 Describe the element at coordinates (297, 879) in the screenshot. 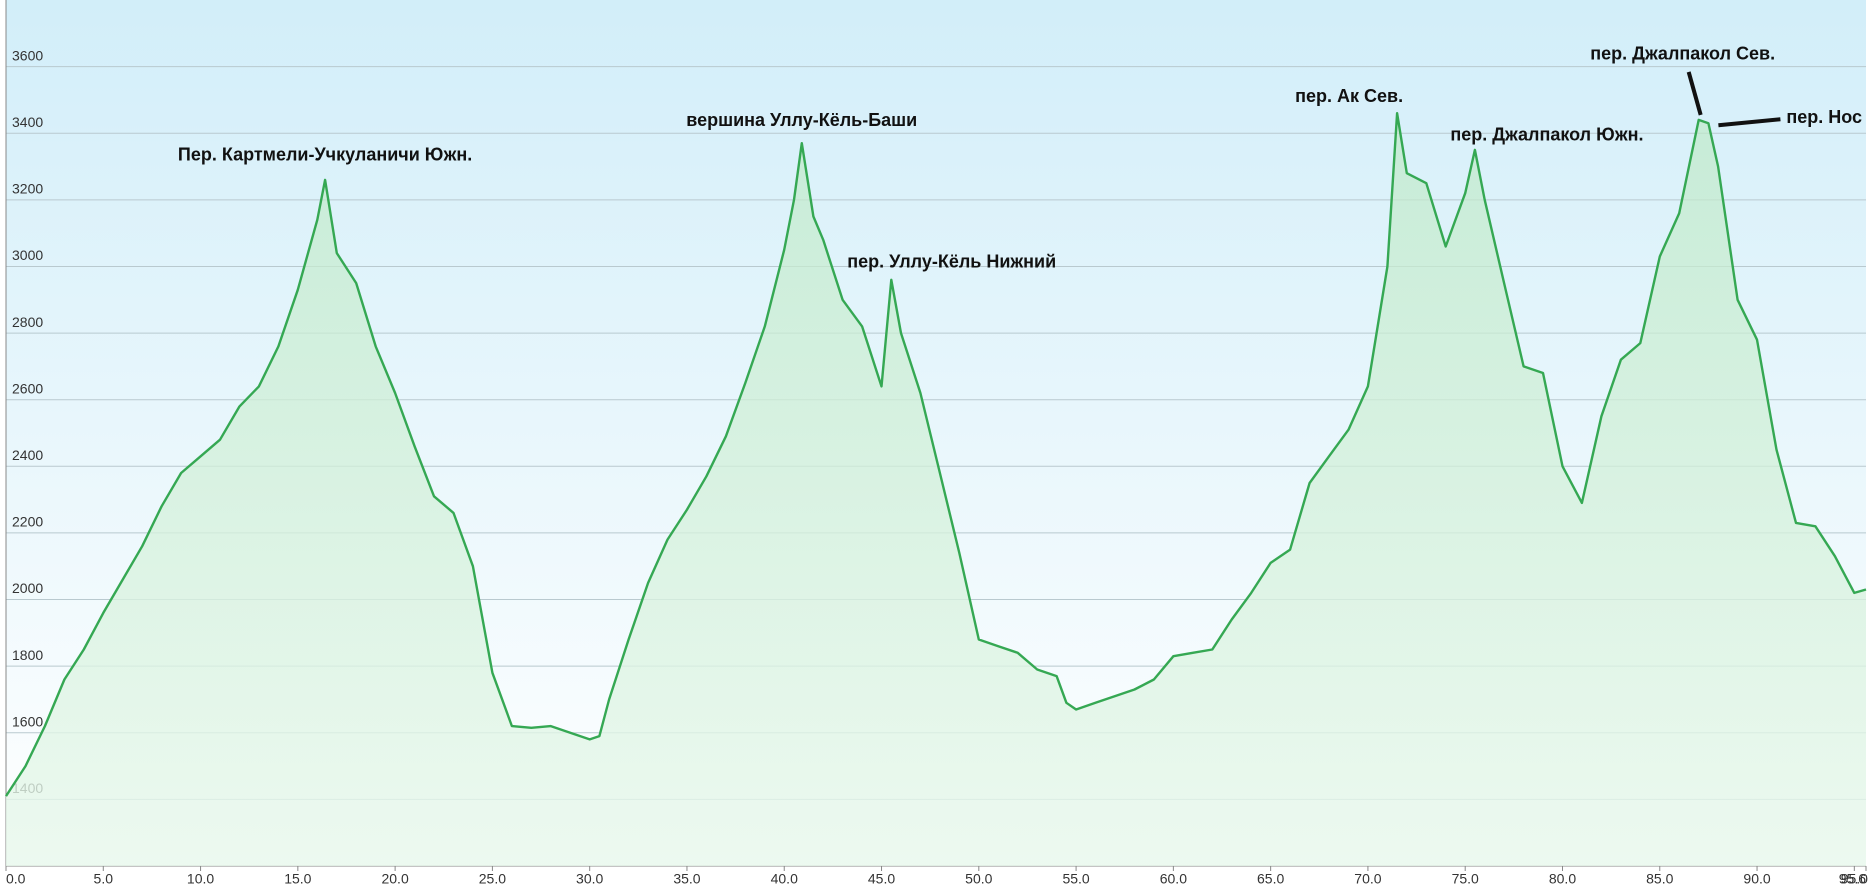

I see `x-tick-label: 15.0` at that location.